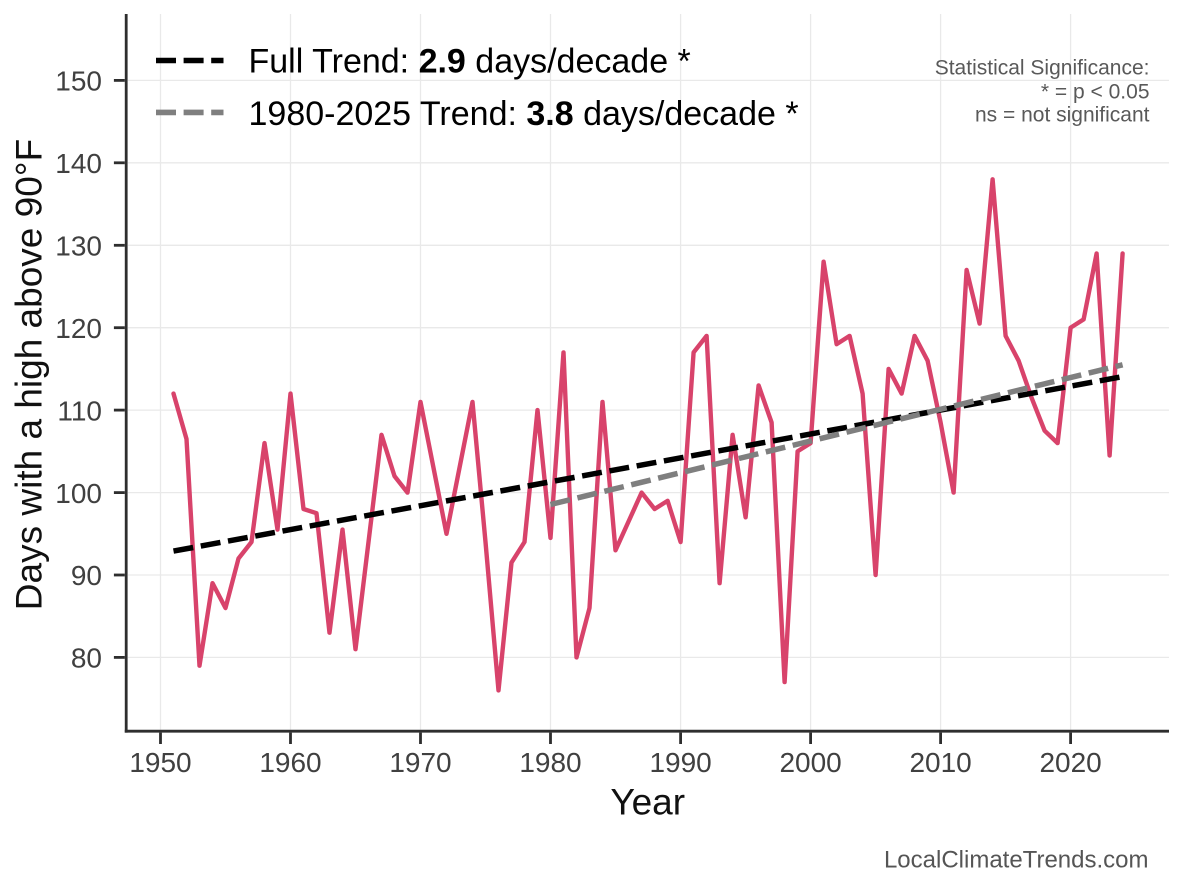 This screenshot has height=894, width=1184. I want to click on svg-text: 1990, so click(680, 762).